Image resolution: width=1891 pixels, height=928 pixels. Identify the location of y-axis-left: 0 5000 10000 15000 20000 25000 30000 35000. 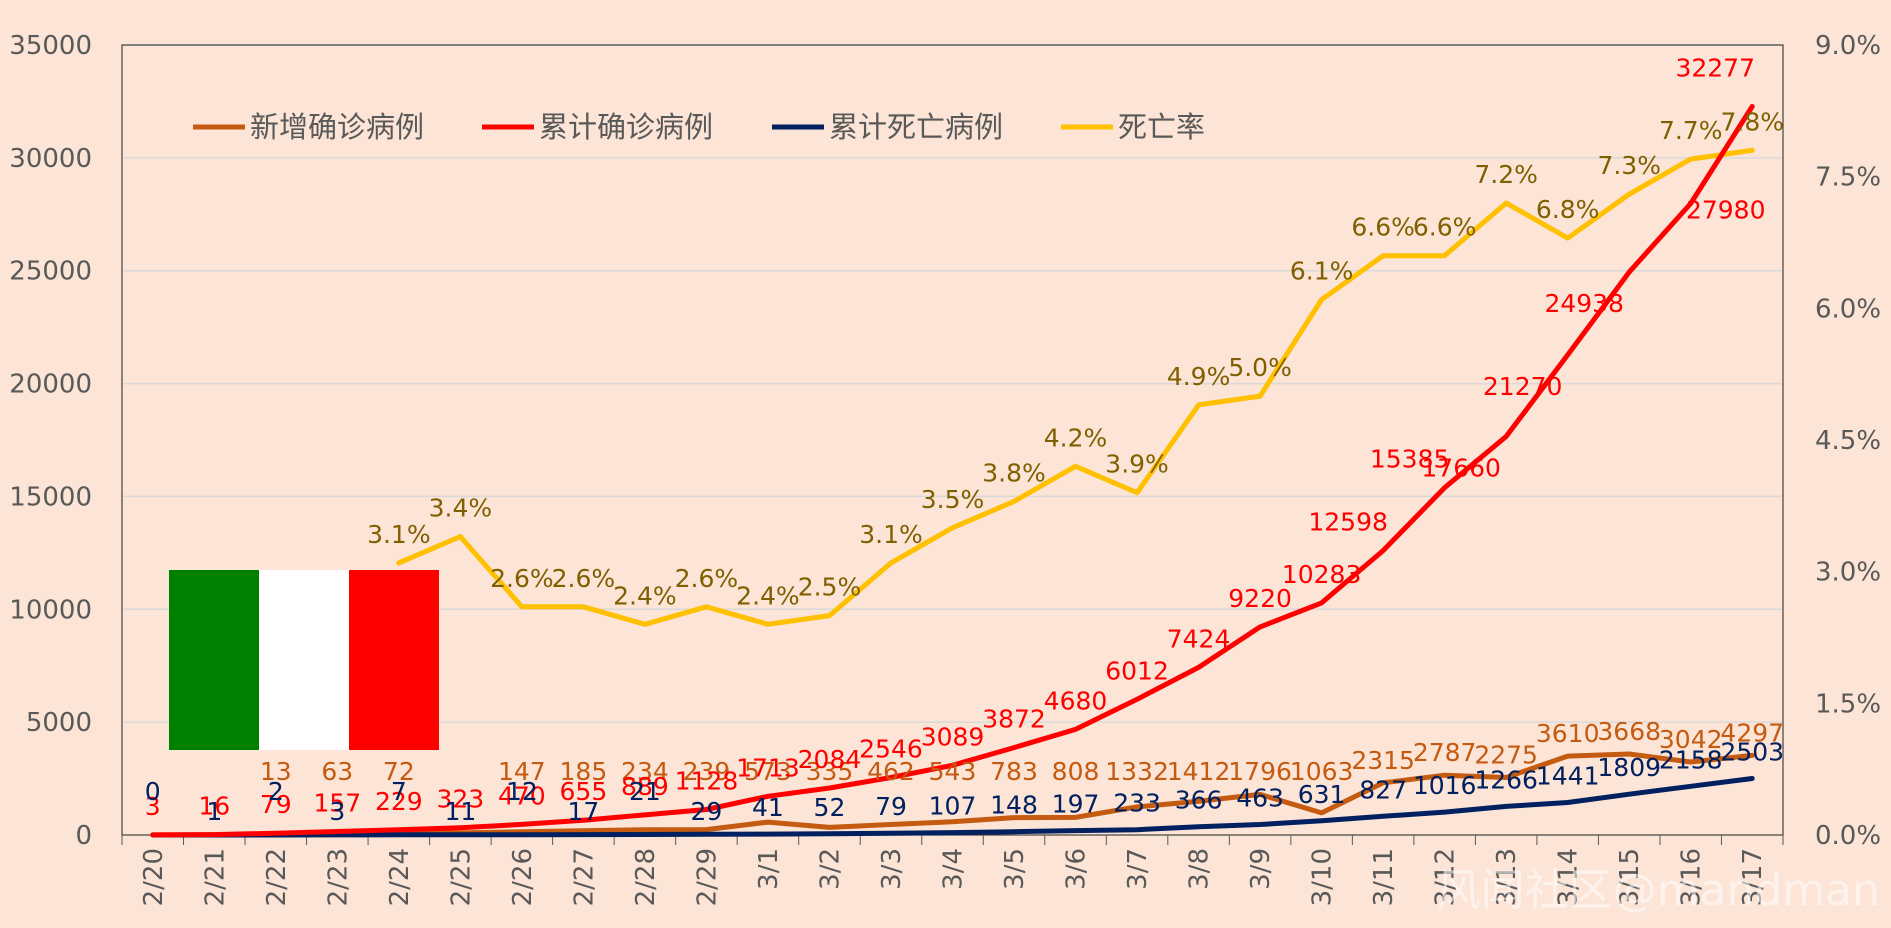
(50, 441).